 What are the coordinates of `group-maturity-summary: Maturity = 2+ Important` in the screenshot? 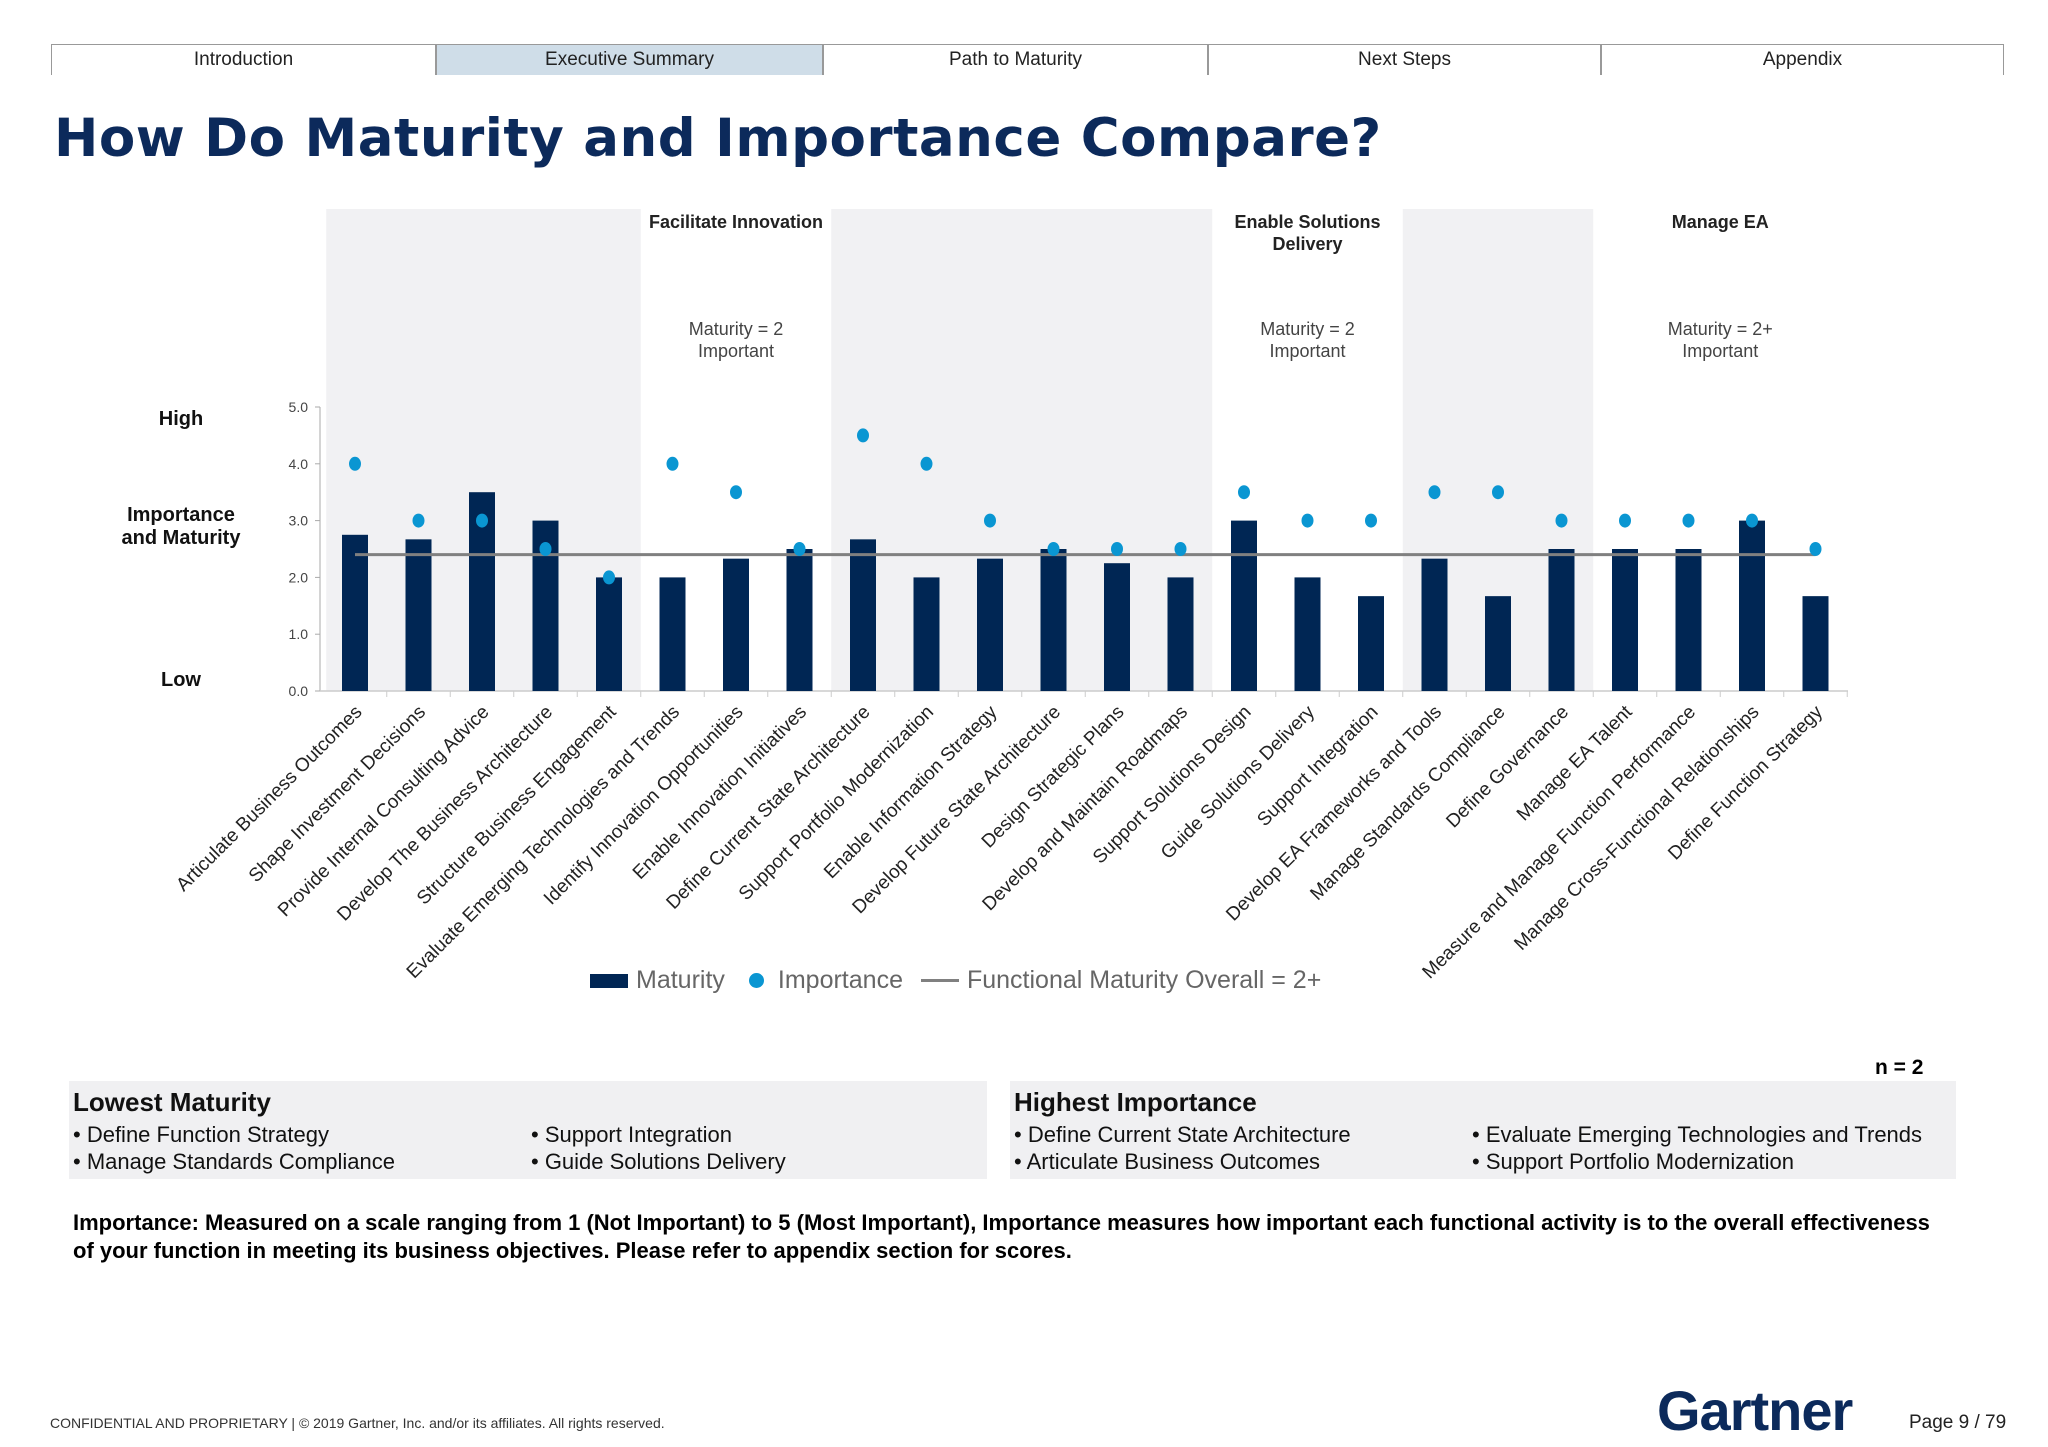 It's located at (1720, 340).